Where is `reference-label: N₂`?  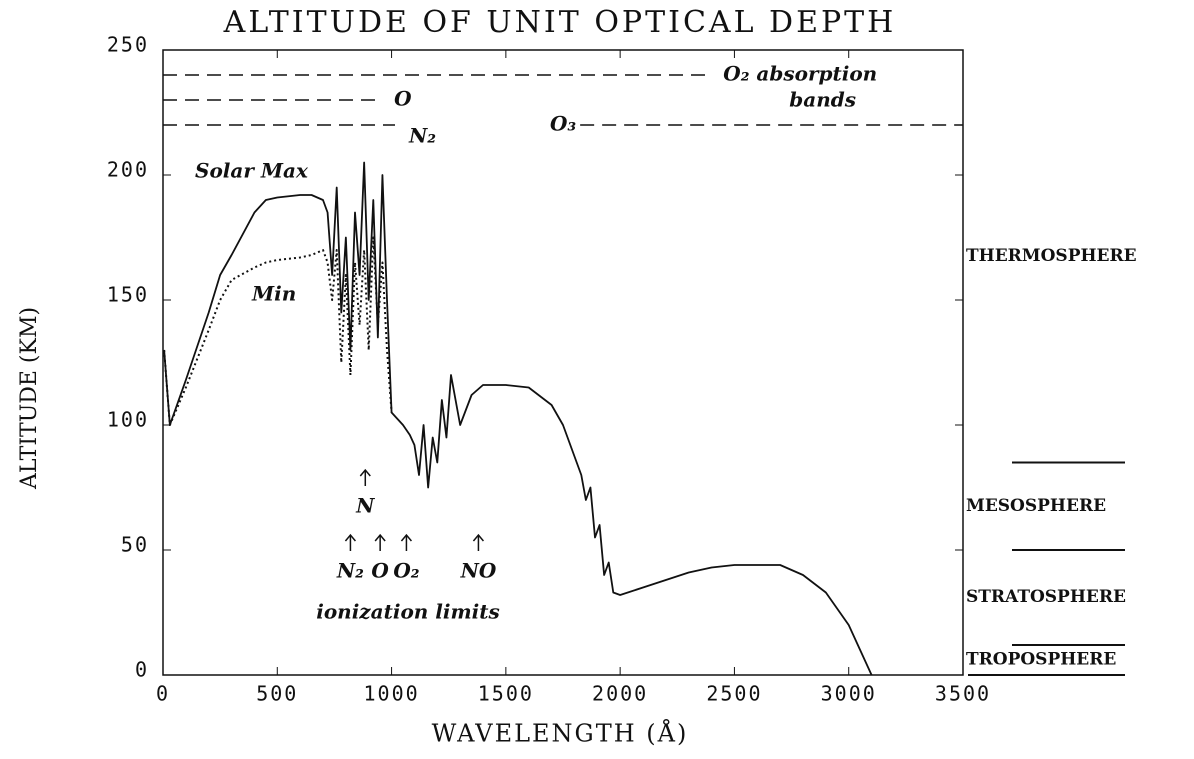
reference-label: N₂ is located at coordinates (422, 136).